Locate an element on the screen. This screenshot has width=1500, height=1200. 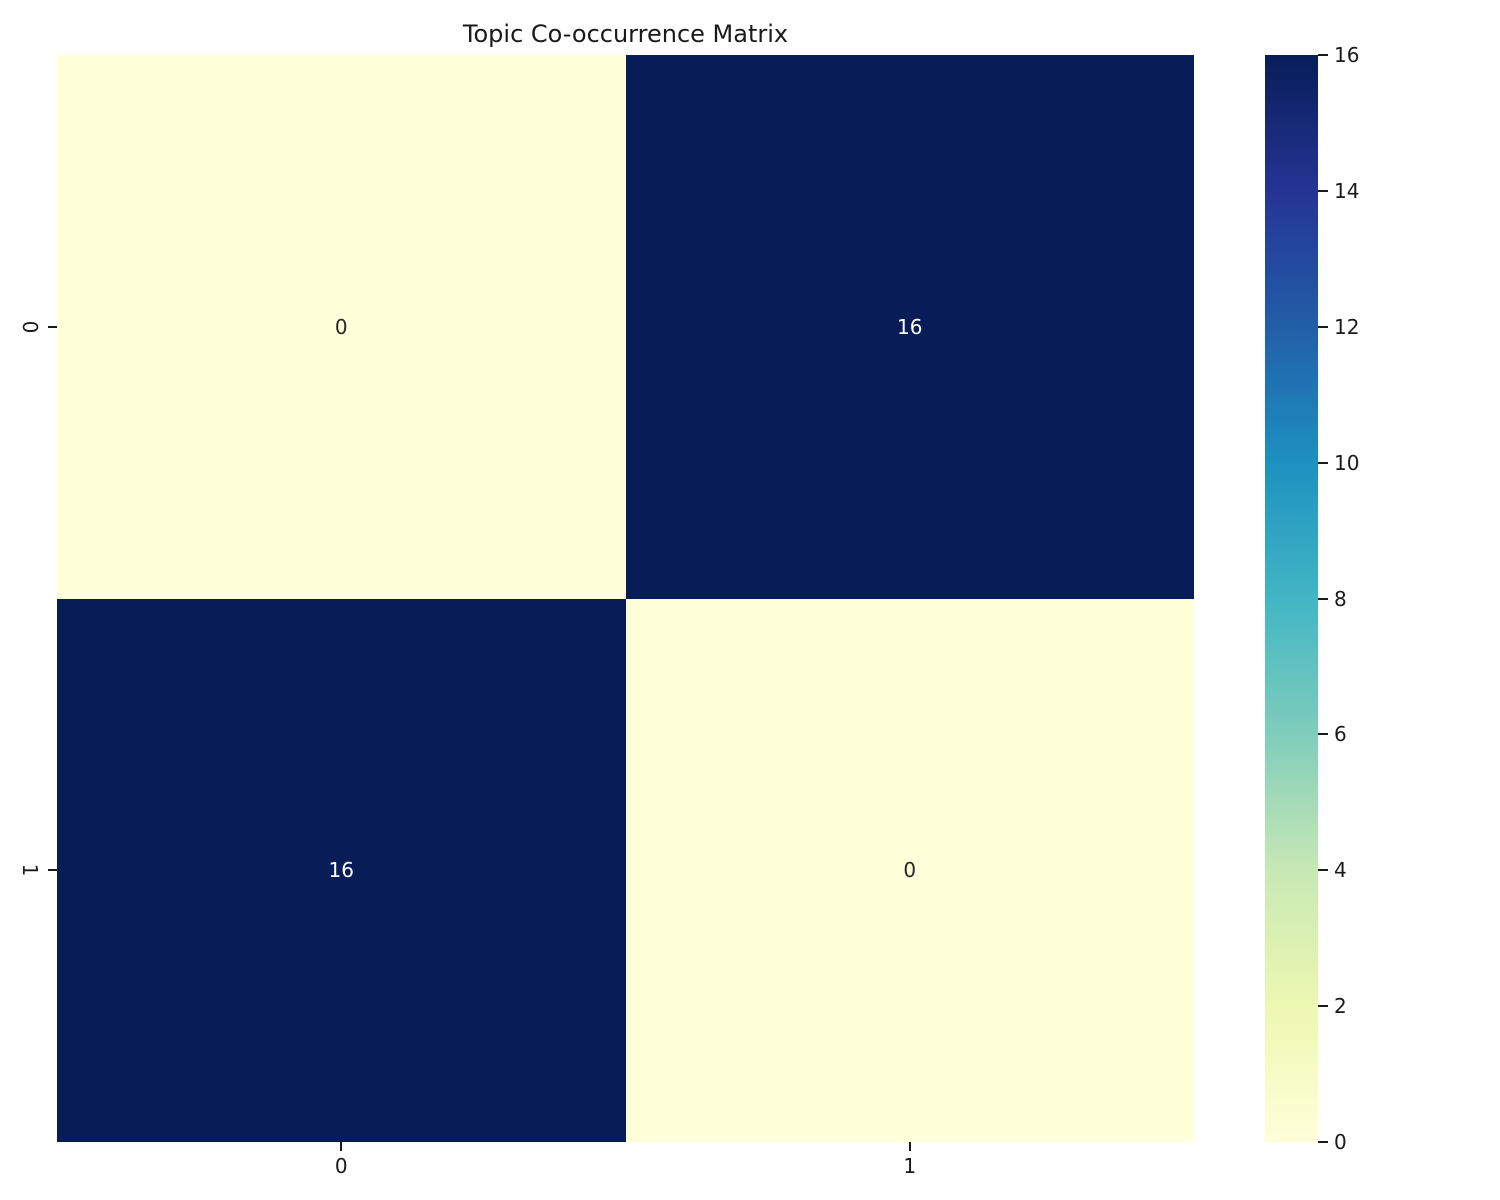
colorbar-tick-label: 0 is located at coordinates (1340, 1142).